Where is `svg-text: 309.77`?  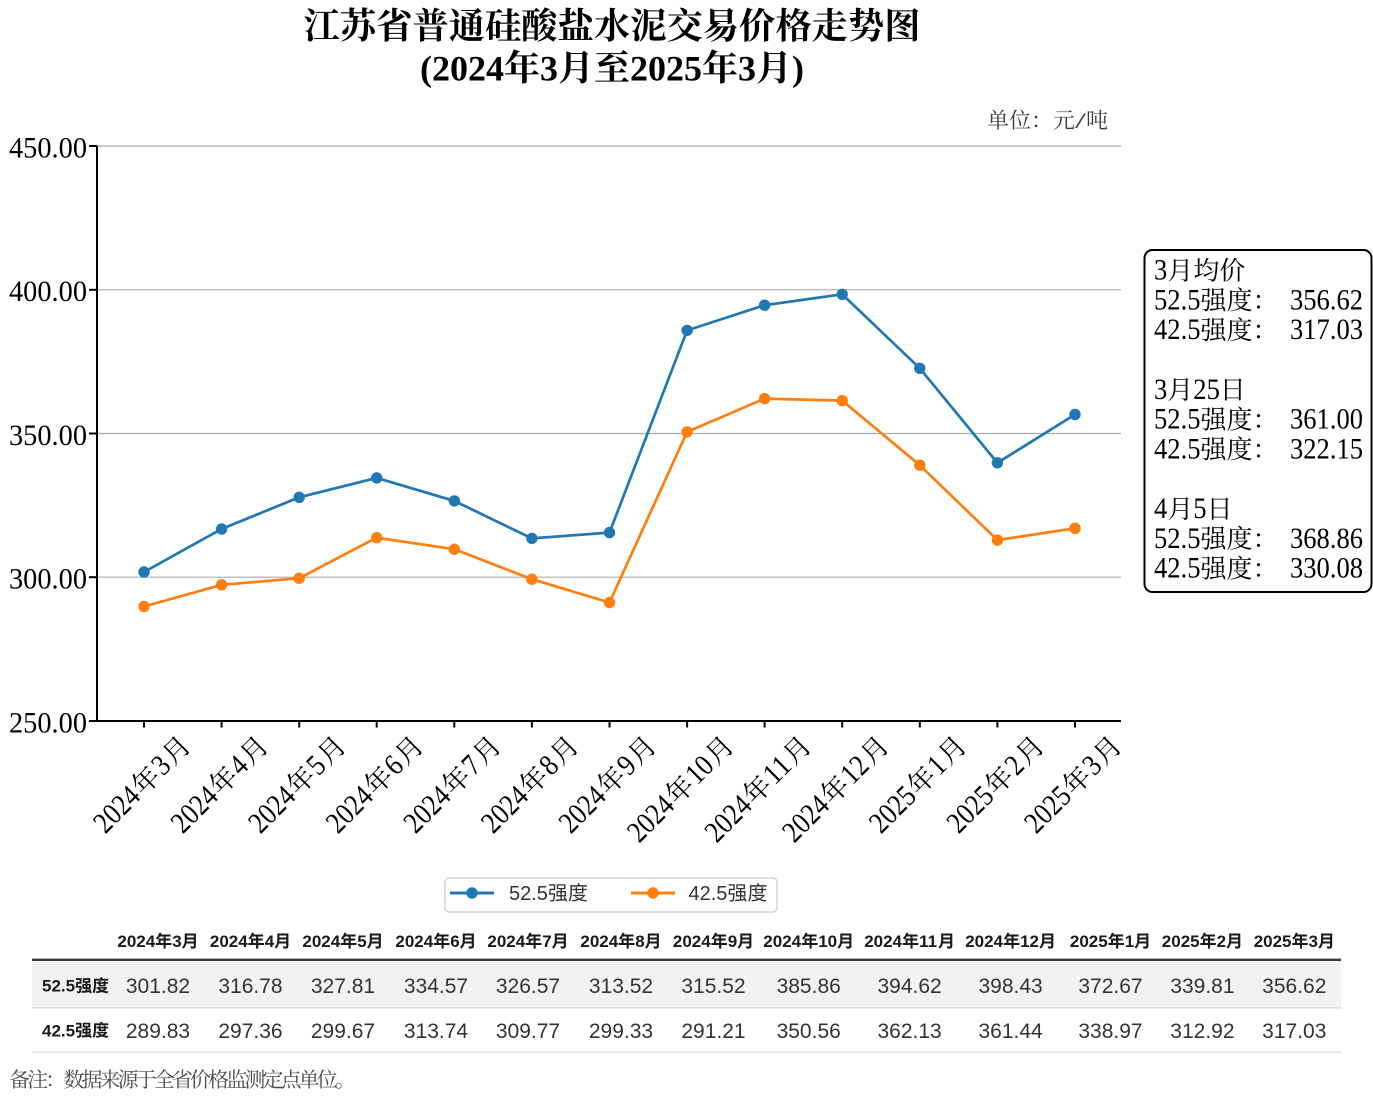
svg-text: 309.77 is located at coordinates (528, 1031).